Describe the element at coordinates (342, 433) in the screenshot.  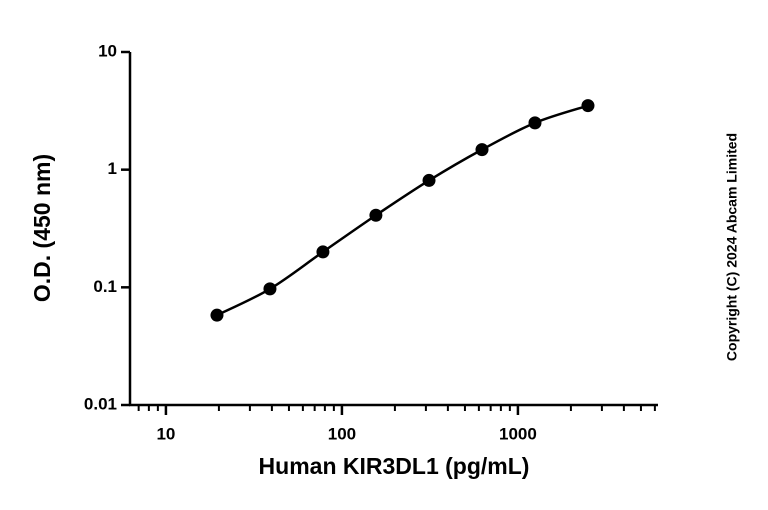
I see `x-tick-label: 100` at that location.